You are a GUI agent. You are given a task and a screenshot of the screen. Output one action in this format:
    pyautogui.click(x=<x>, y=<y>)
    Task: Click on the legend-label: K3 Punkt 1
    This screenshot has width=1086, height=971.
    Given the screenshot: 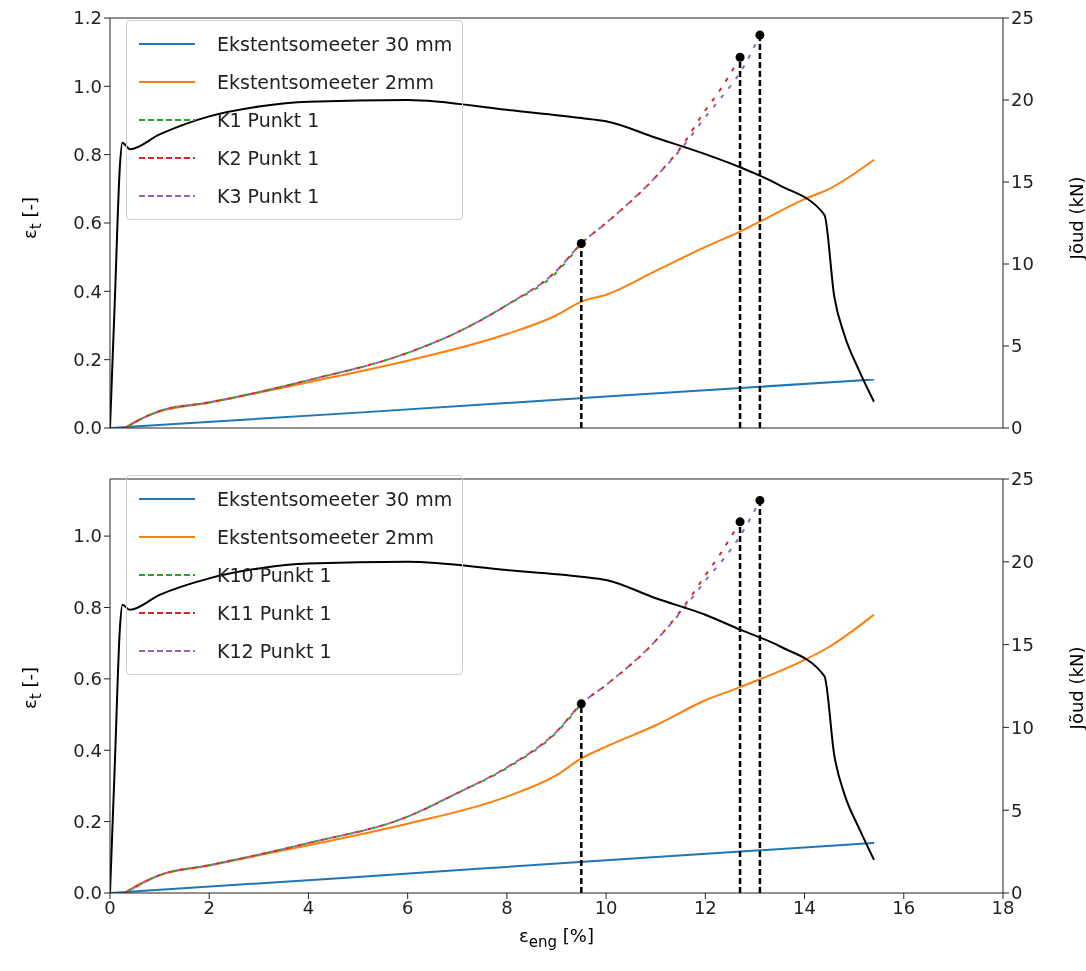 What is the action you would take?
    pyautogui.click(x=268, y=196)
    